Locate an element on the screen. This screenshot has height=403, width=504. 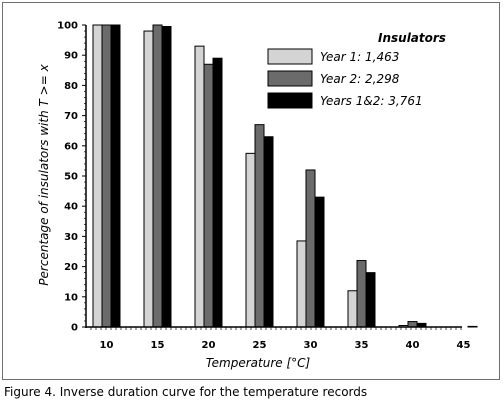
x-tick-label: 20 is located at coordinates (209, 345).